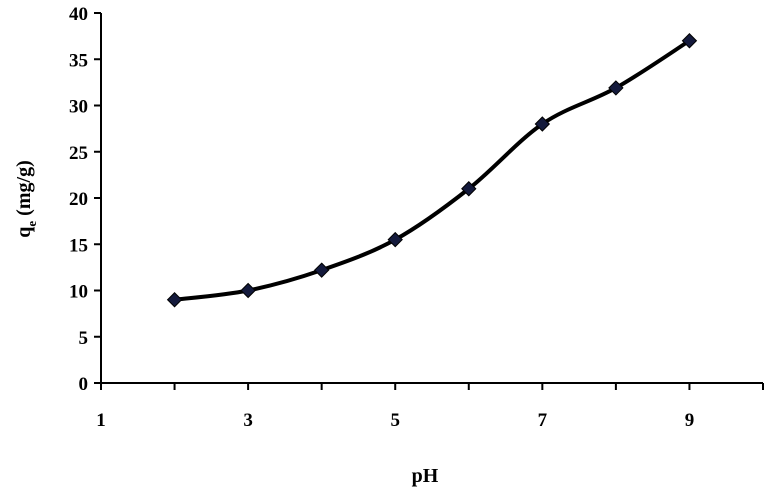 Image resolution: width=766 pixels, height=492 pixels. What do you see at coordinates (78, 14) in the screenshot?
I see `y-tick-label: 40` at bounding box center [78, 14].